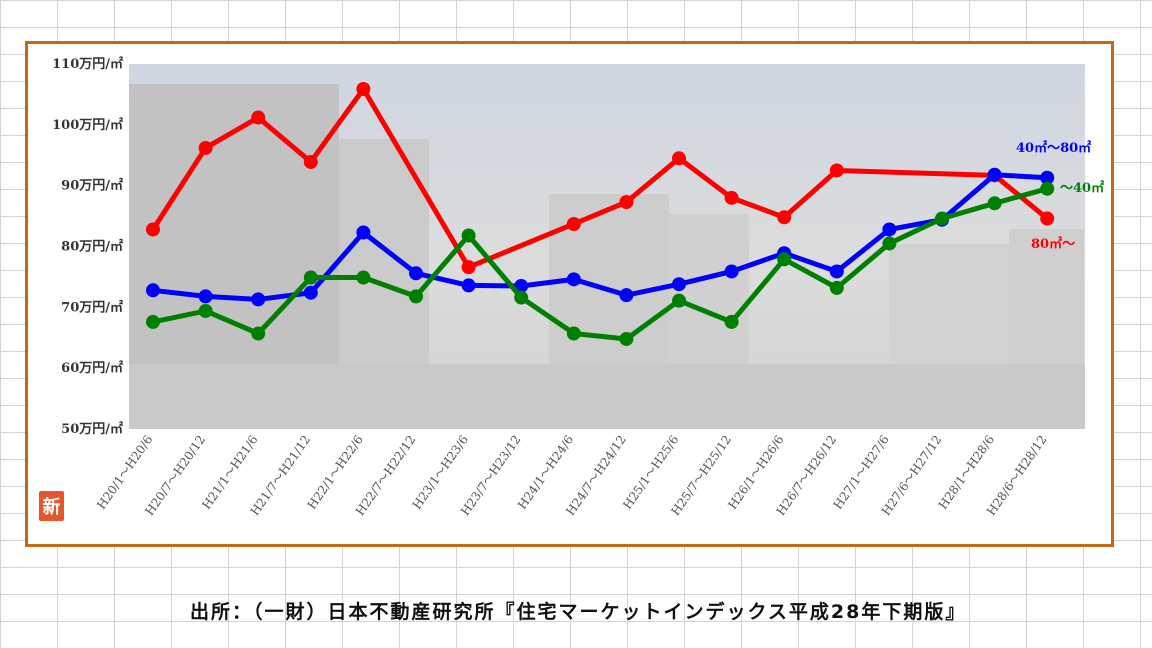 The height and width of the screenshot is (648, 1152). I want to click on x-tick-label: H21/1～H21/6, so click(229, 472).